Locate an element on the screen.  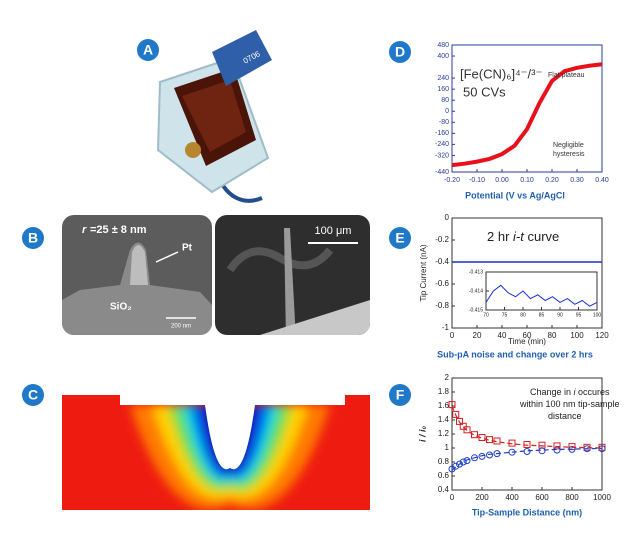
y-tick-label: -0.413 is located at coordinates (476, 272).